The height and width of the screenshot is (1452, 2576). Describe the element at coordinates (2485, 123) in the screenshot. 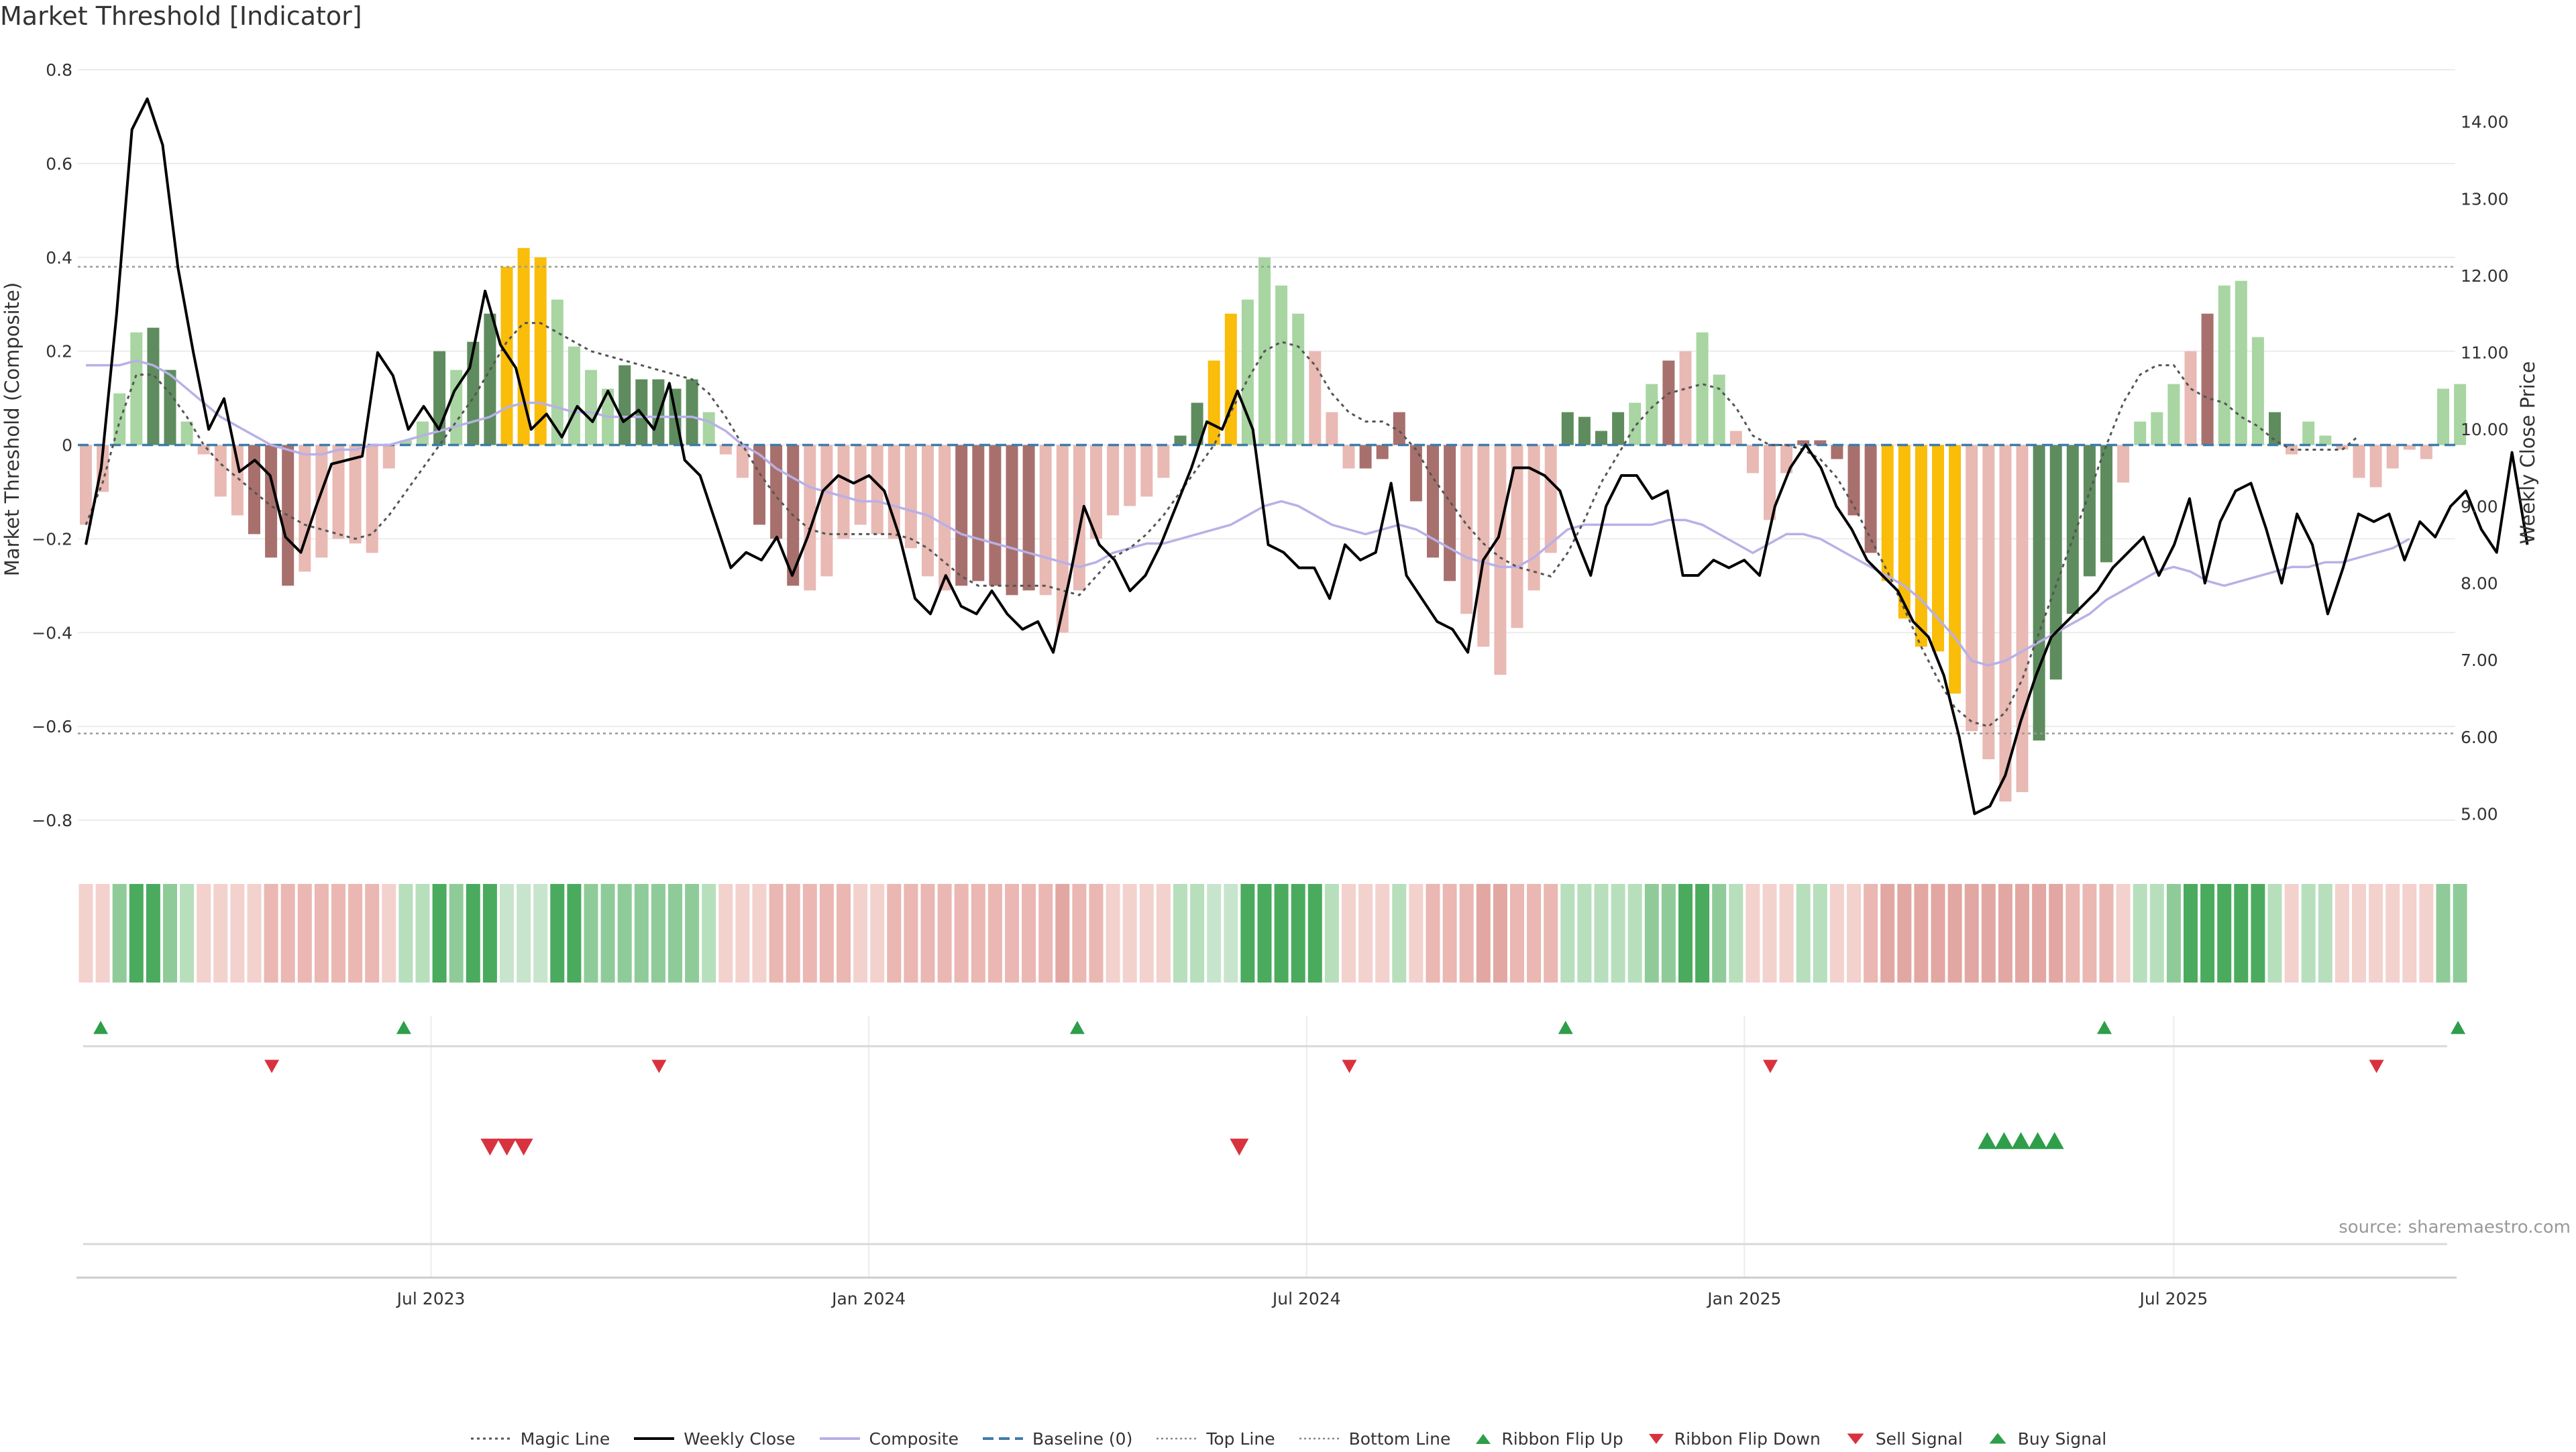

I see `y2-tick-label: 14.00` at that location.